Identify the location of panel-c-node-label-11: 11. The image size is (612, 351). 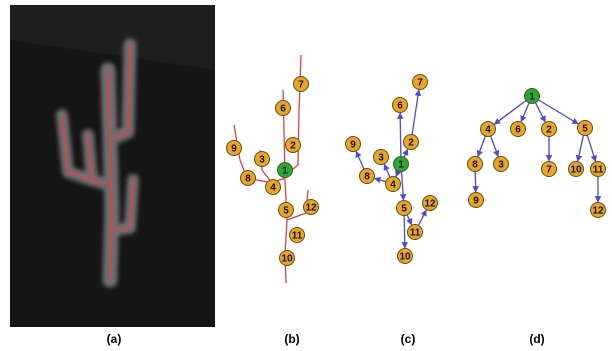
(415, 233).